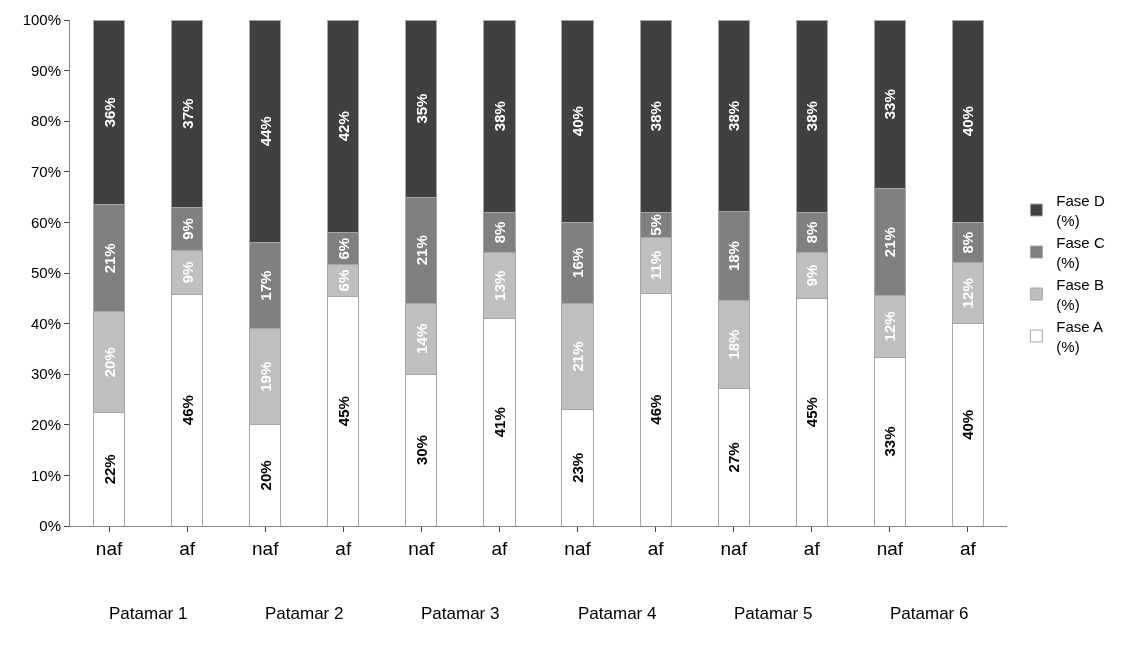  What do you see at coordinates (773, 613) in the screenshot?
I see `text: Patamar 5` at bounding box center [773, 613].